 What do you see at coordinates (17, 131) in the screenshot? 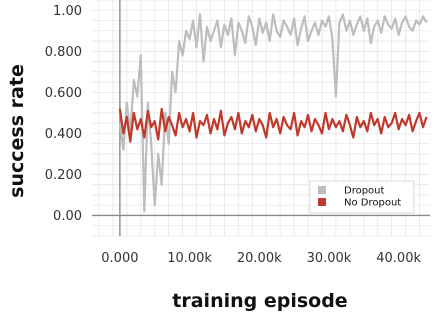
I see `y-axis-title: success rate` at bounding box center [17, 131].